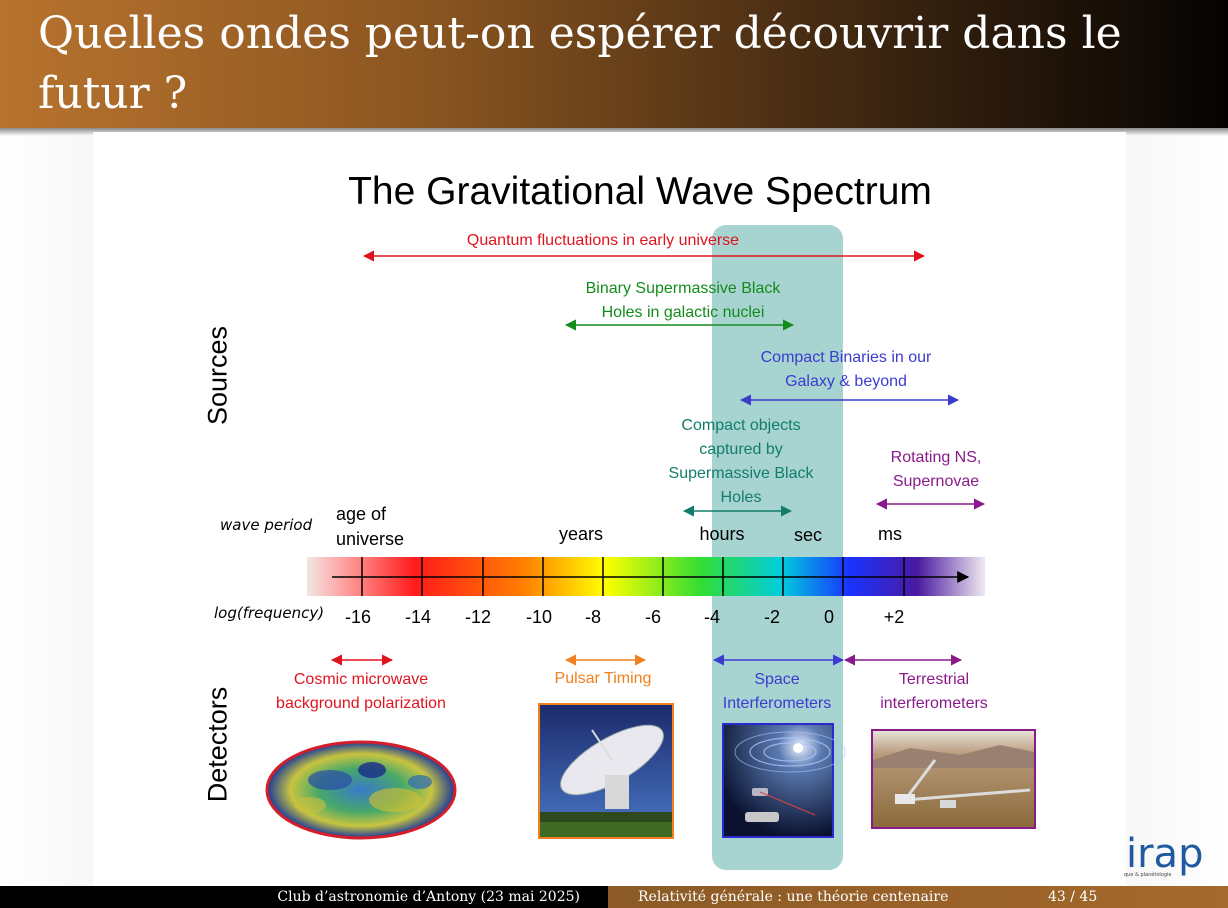 The height and width of the screenshot is (908, 1228). What do you see at coordinates (580, 534) in the screenshot?
I see `period-years: years` at bounding box center [580, 534].